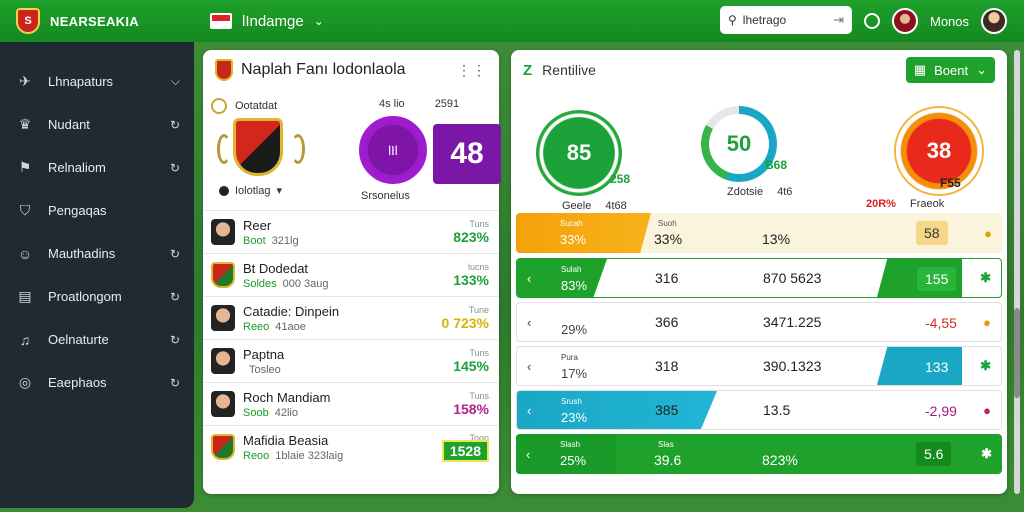 This screenshot has height=512, width=1024. What do you see at coordinates (759, 322) in the screenshot?
I see `stat-row: ‹ 29% 366 3471.225 -4,55 ●` at bounding box center [759, 322].